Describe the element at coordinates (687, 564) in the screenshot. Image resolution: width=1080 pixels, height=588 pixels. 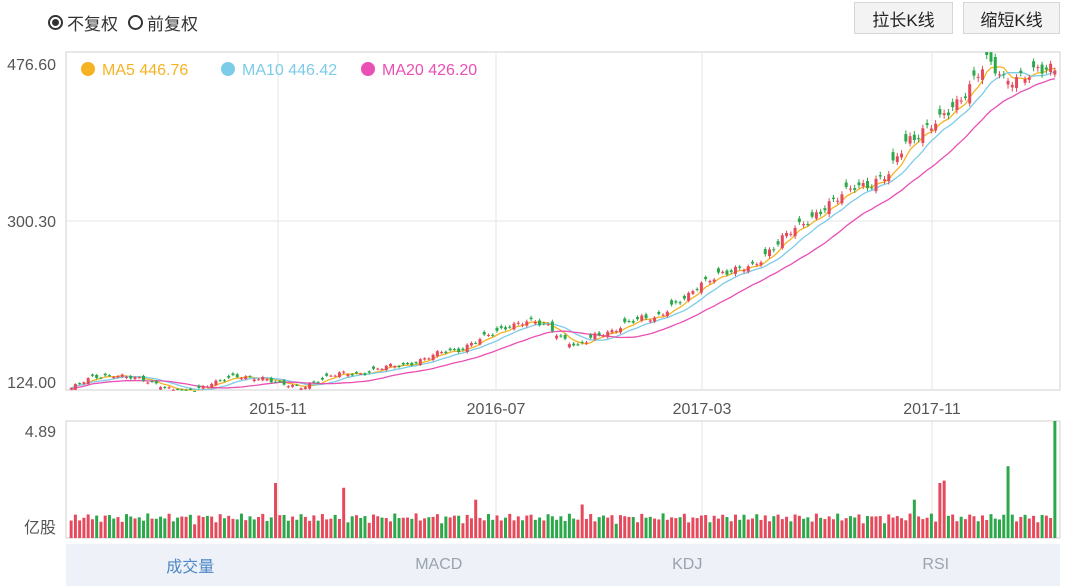
I see `tab-kdj: KDJ` at that location.